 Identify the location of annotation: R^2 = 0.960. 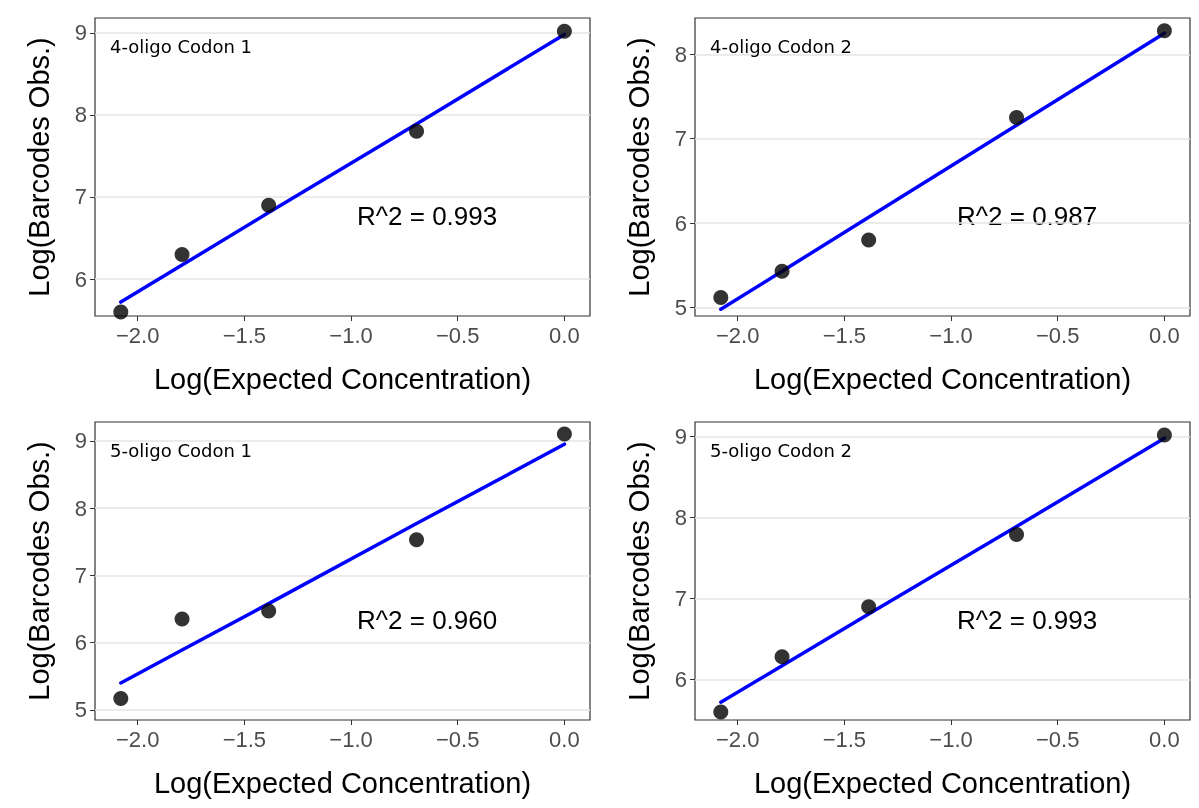
(427, 619).